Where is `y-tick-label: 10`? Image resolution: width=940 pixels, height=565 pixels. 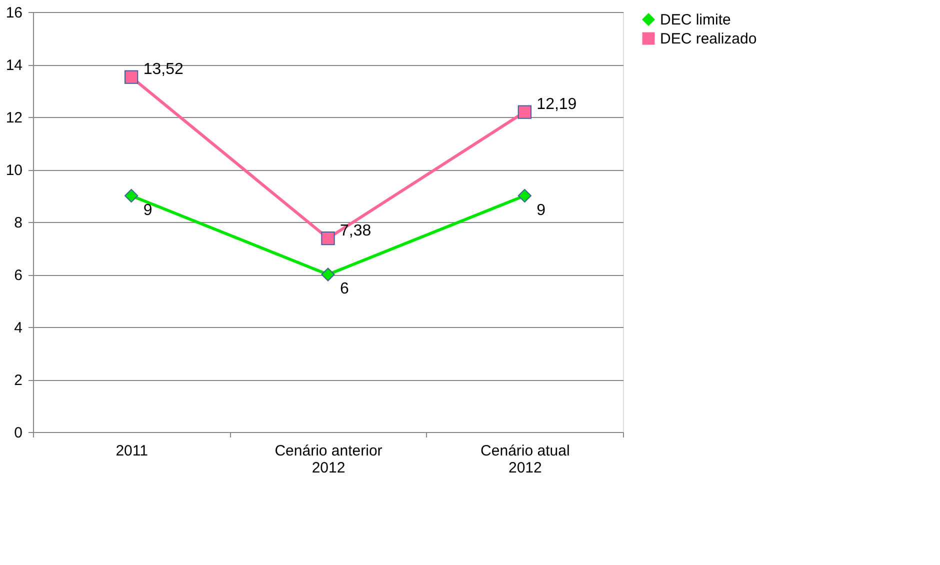
y-tick-label: 10 is located at coordinates (14, 170).